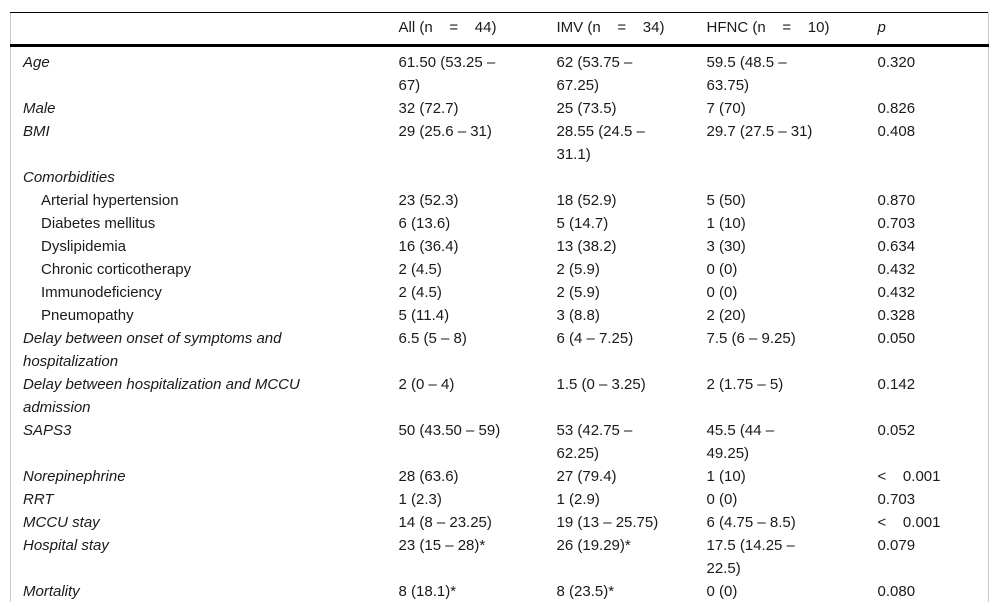  I want to click on row-label-cell: Comorbidities, so click(205, 177).